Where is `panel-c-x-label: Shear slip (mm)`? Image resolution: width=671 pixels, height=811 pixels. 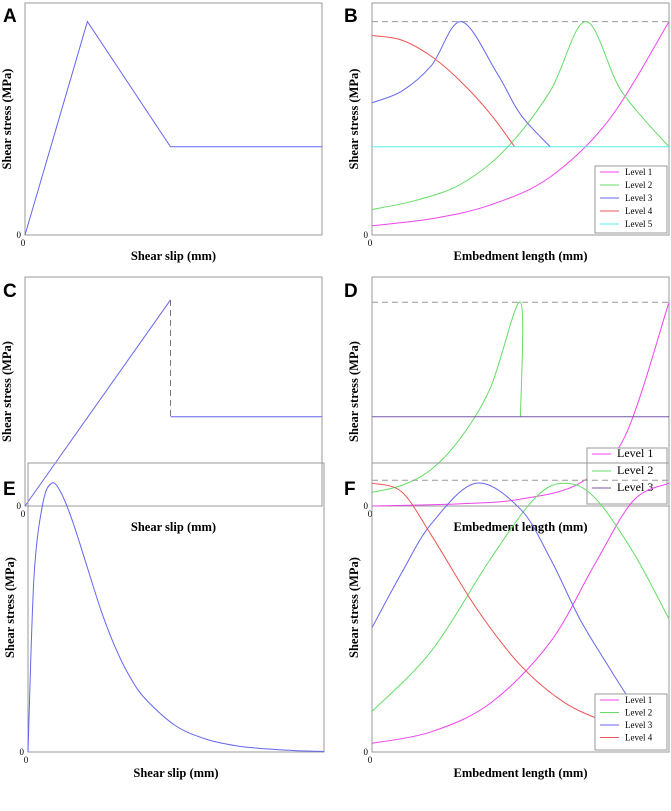 panel-c-x-label: Shear slip (mm) is located at coordinates (173, 527).